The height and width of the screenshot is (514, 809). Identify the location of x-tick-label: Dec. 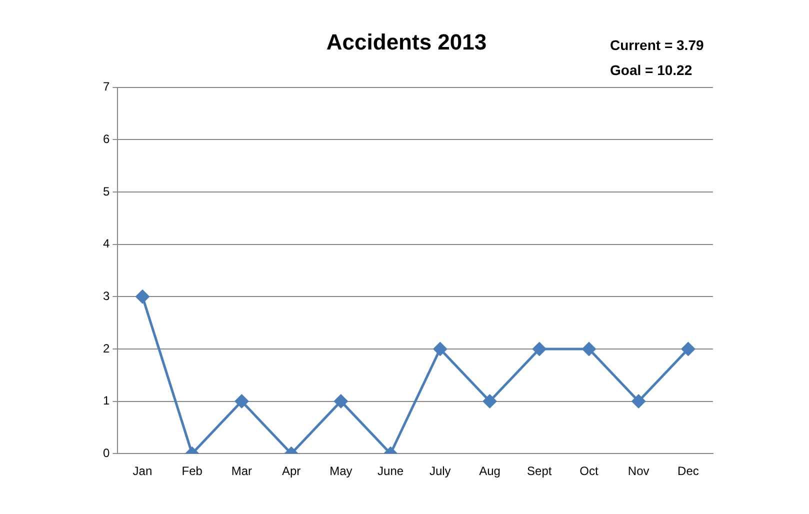
(688, 471).